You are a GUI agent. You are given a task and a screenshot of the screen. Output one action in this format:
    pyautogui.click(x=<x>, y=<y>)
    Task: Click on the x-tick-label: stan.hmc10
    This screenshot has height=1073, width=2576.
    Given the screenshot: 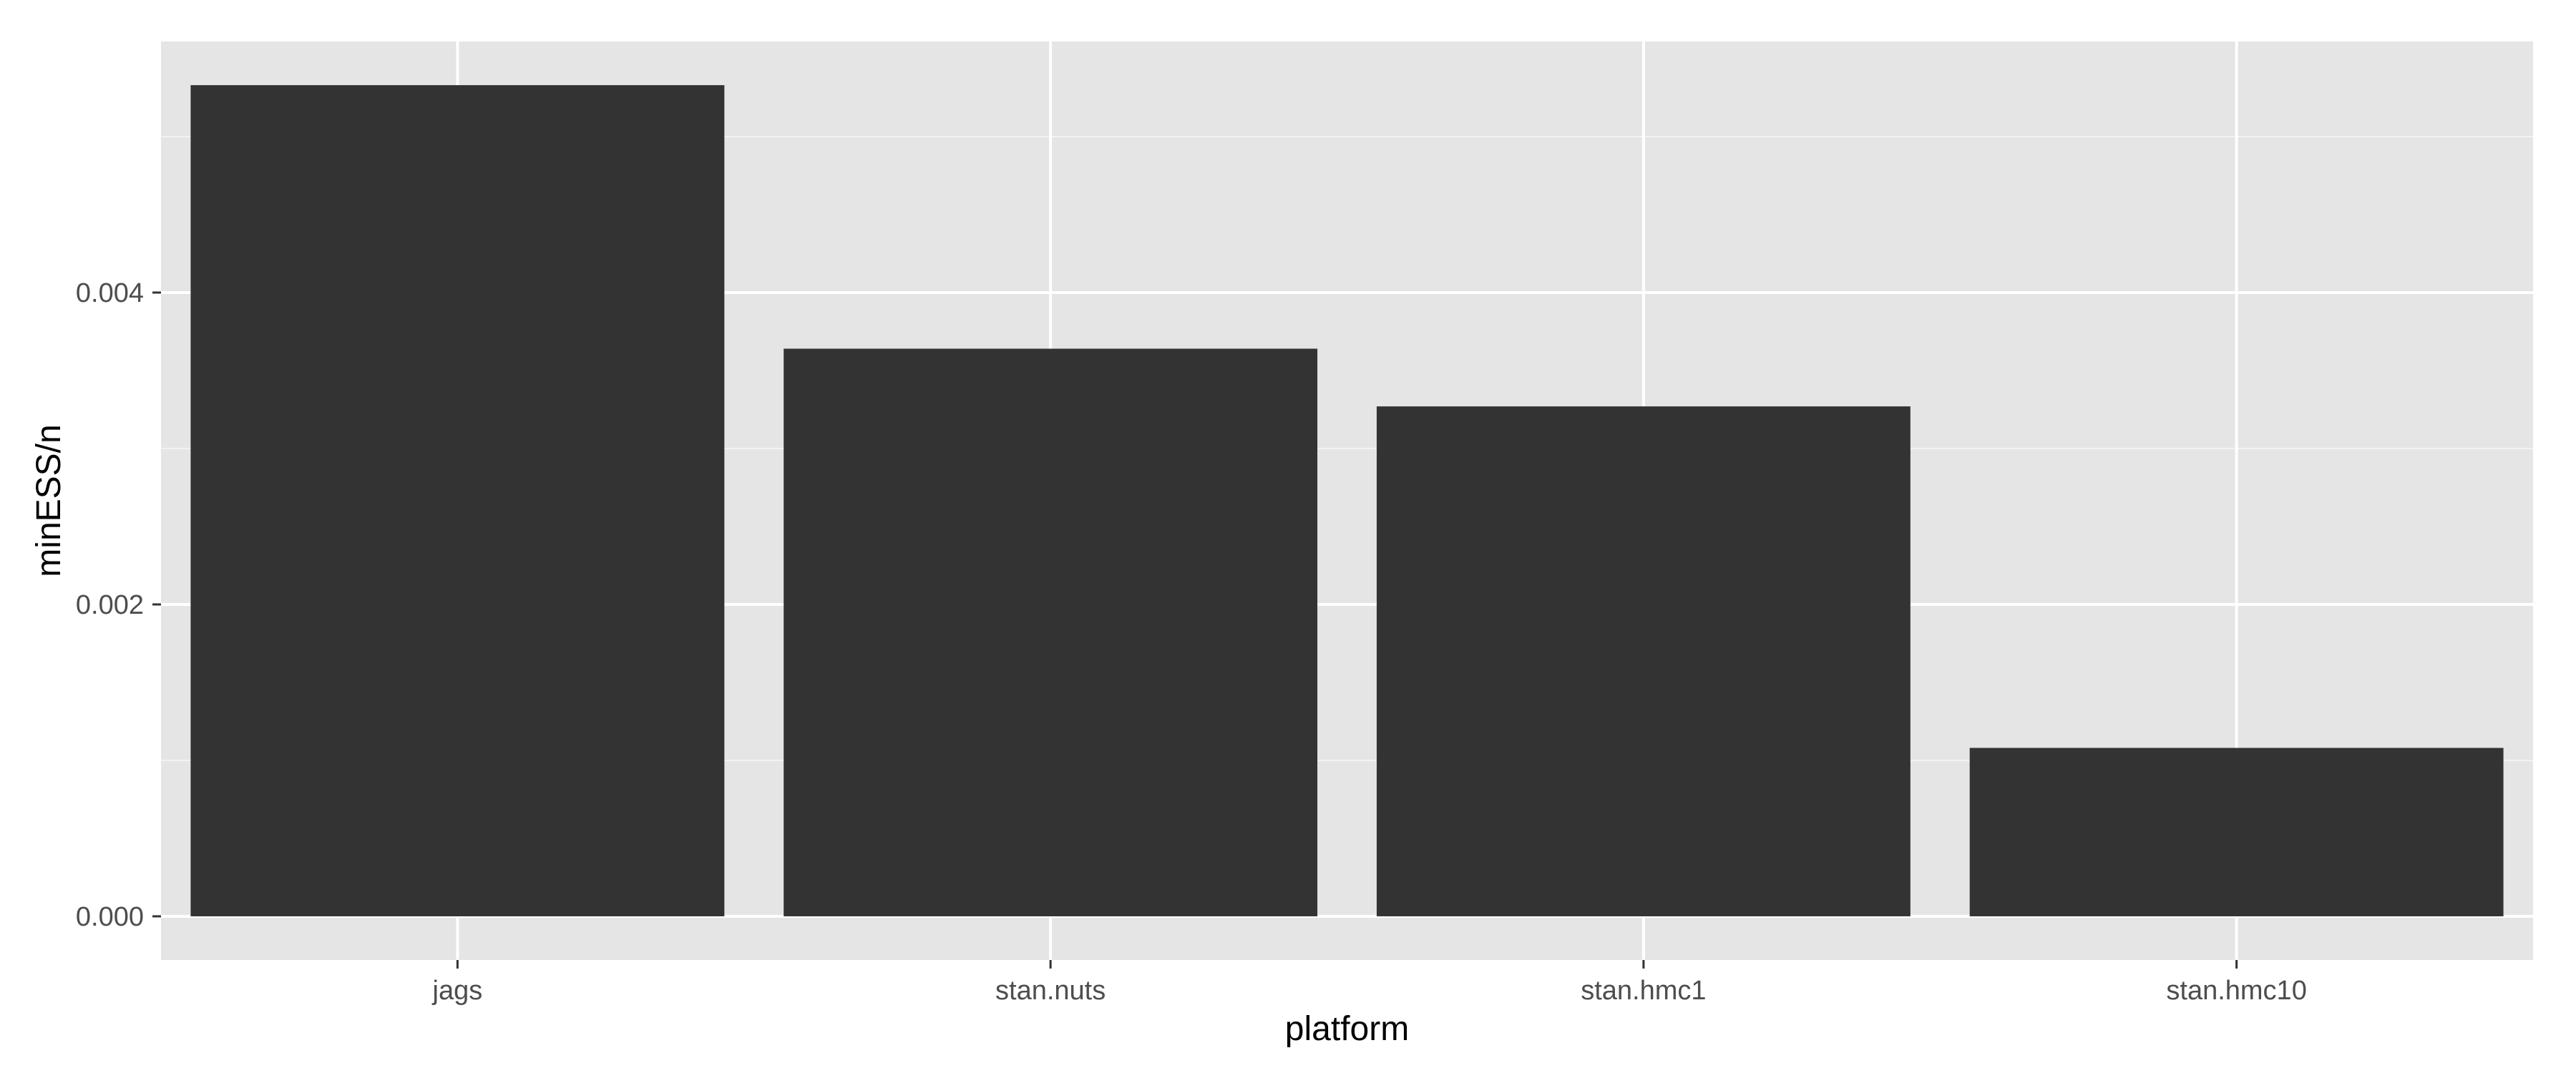 What is the action you would take?
    pyautogui.click(x=2236, y=991)
    